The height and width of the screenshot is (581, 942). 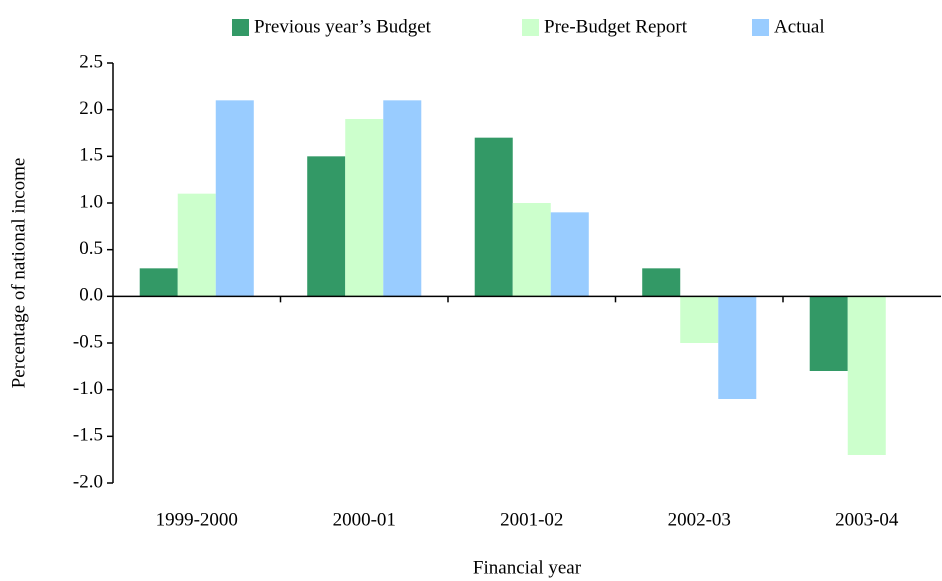 I want to click on x-tick-label: 2002-03, so click(x=699, y=519).